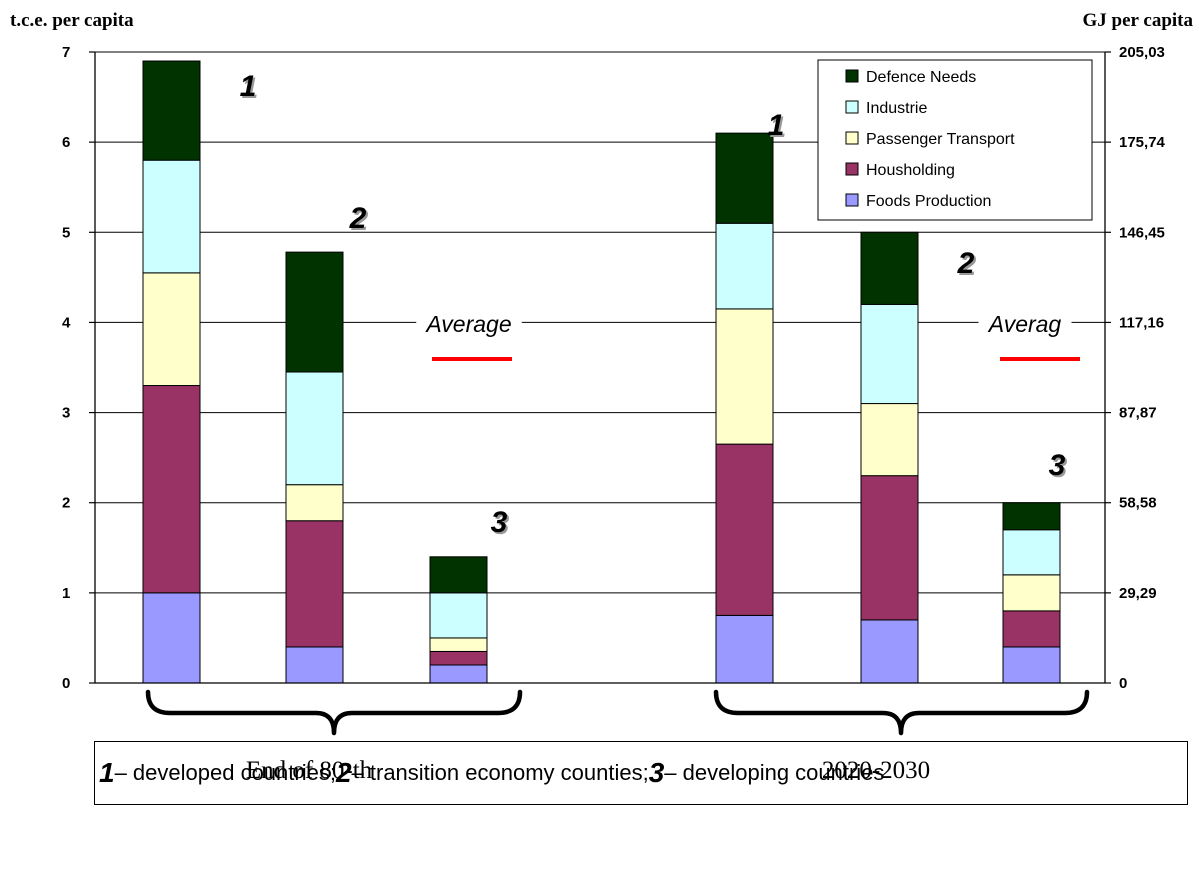 The height and width of the screenshot is (875, 1199). Describe the element at coordinates (774, 772) in the screenshot. I see `footnote-text-3: – developing countries` at that location.